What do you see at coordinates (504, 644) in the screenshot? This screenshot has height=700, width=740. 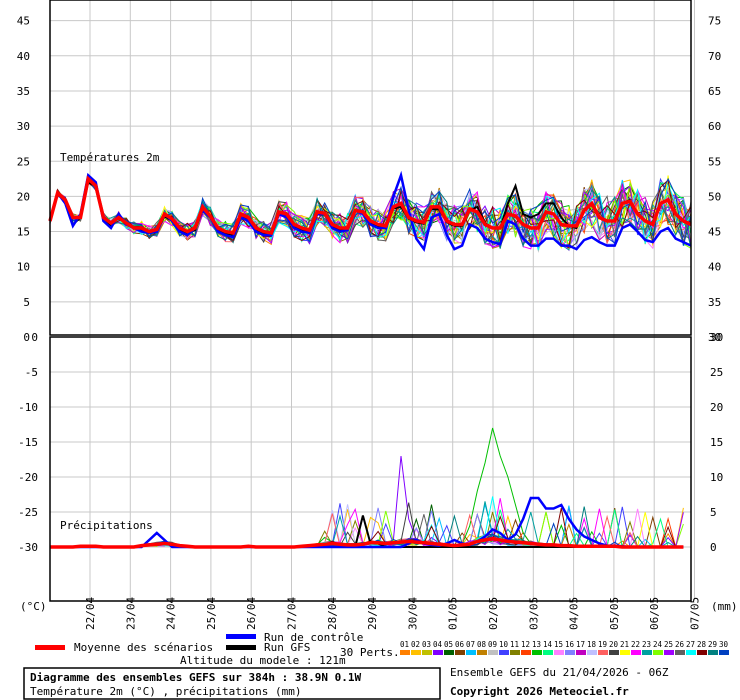 I see `pert-legend-label: 10` at bounding box center [504, 644].